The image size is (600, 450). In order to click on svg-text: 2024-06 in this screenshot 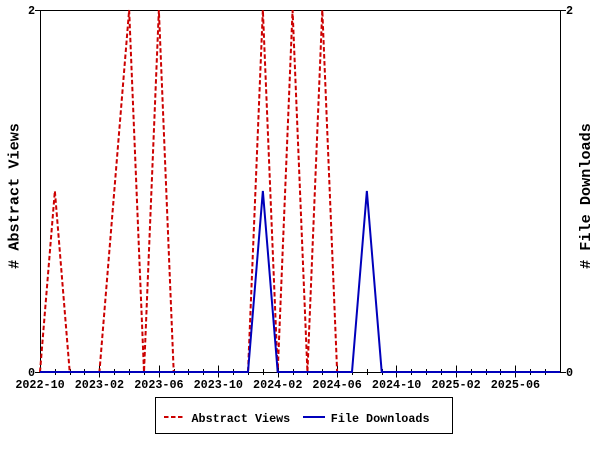, I will do `click(336, 385)`.